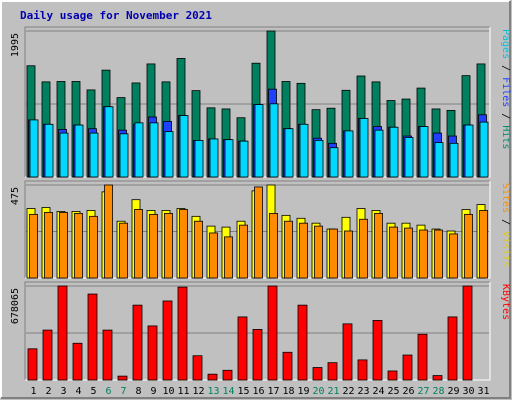 The image size is (512, 400). Describe the element at coordinates (288, 391) in the screenshot. I see `x-label-day-18: 18` at that location.